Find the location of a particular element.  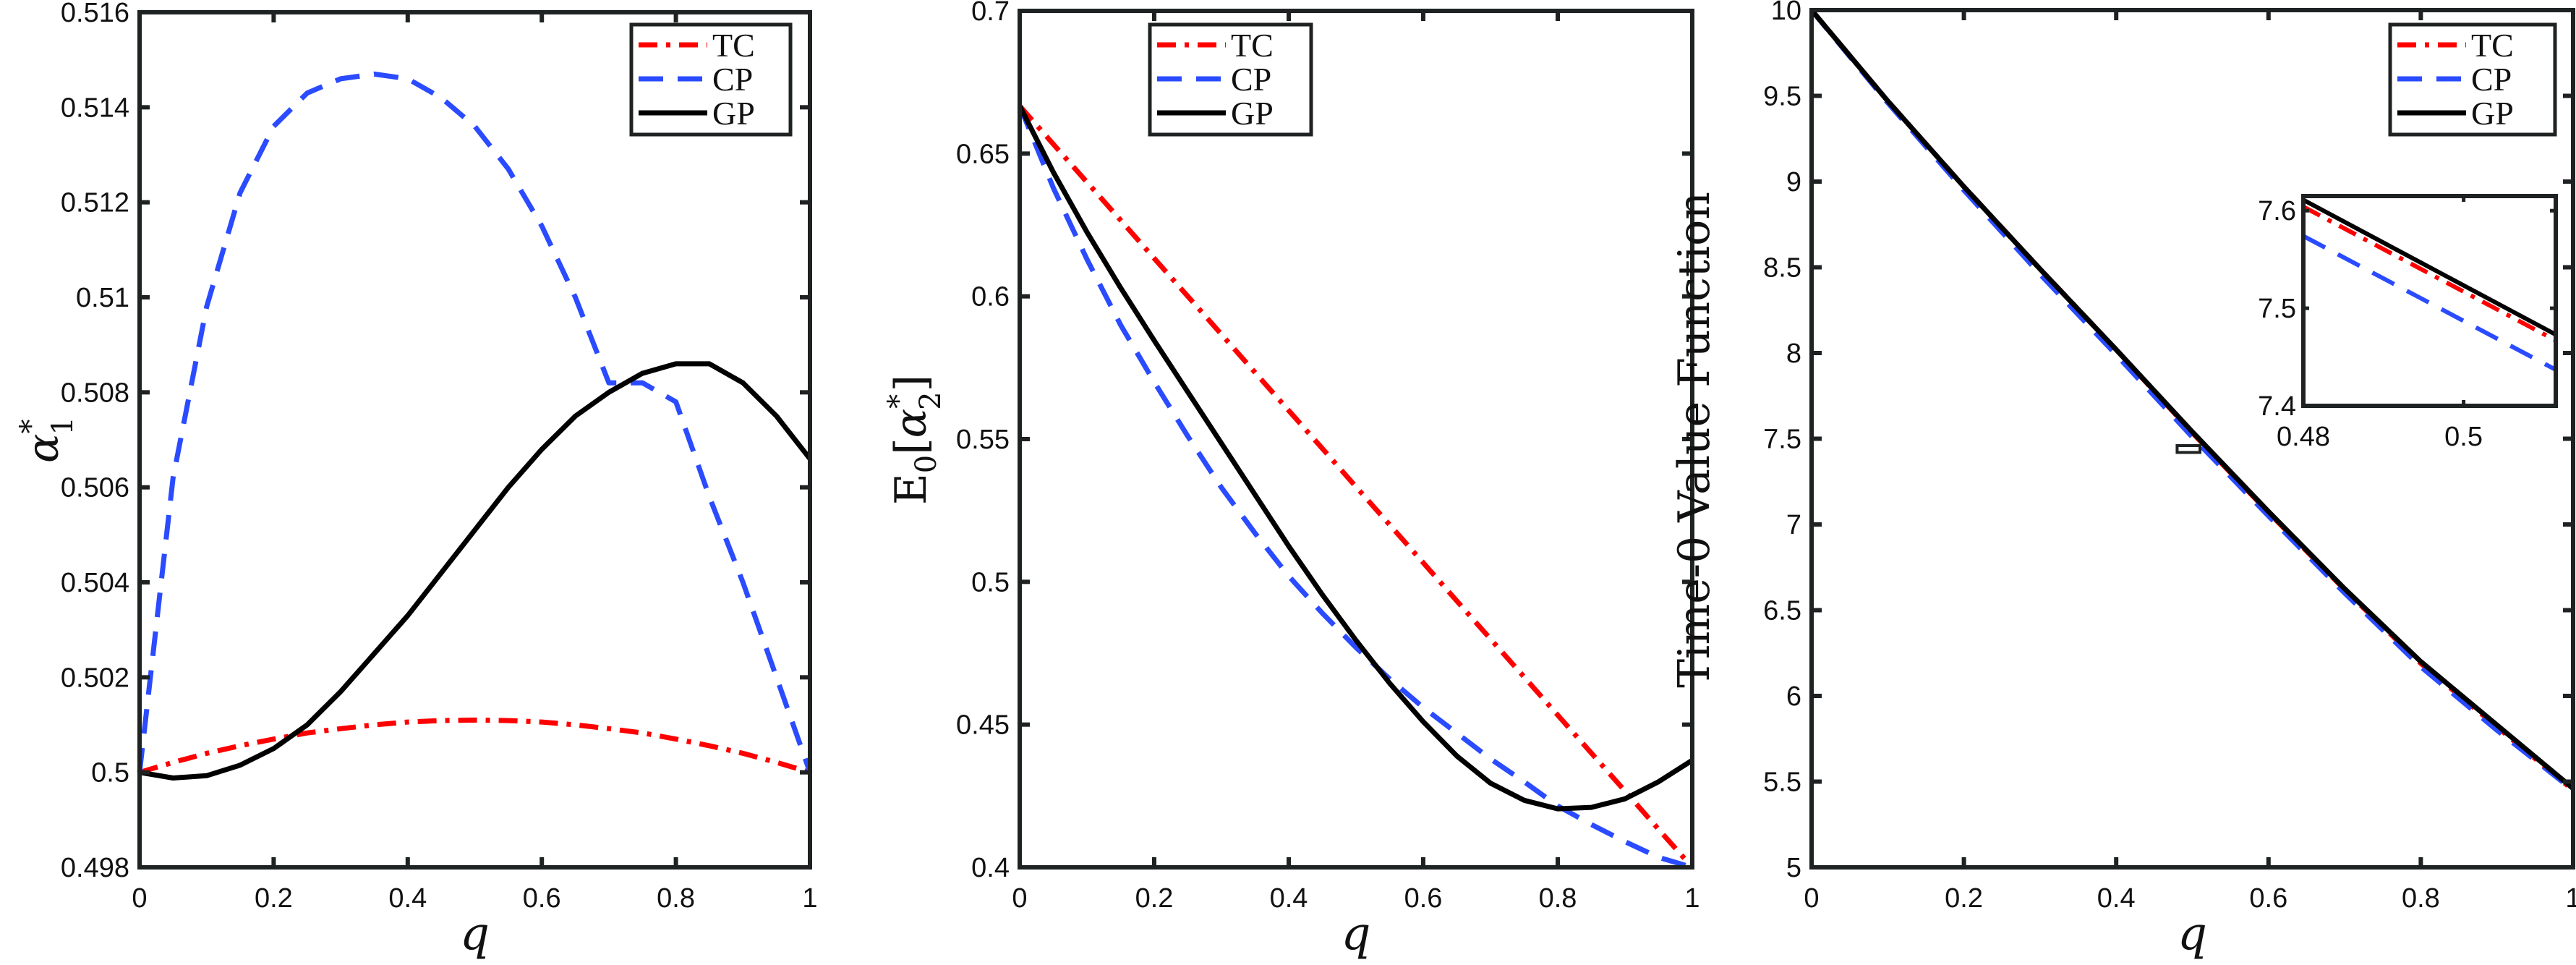

inset-y-tick-label: 7.6 is located at coordinates (2277, 211).